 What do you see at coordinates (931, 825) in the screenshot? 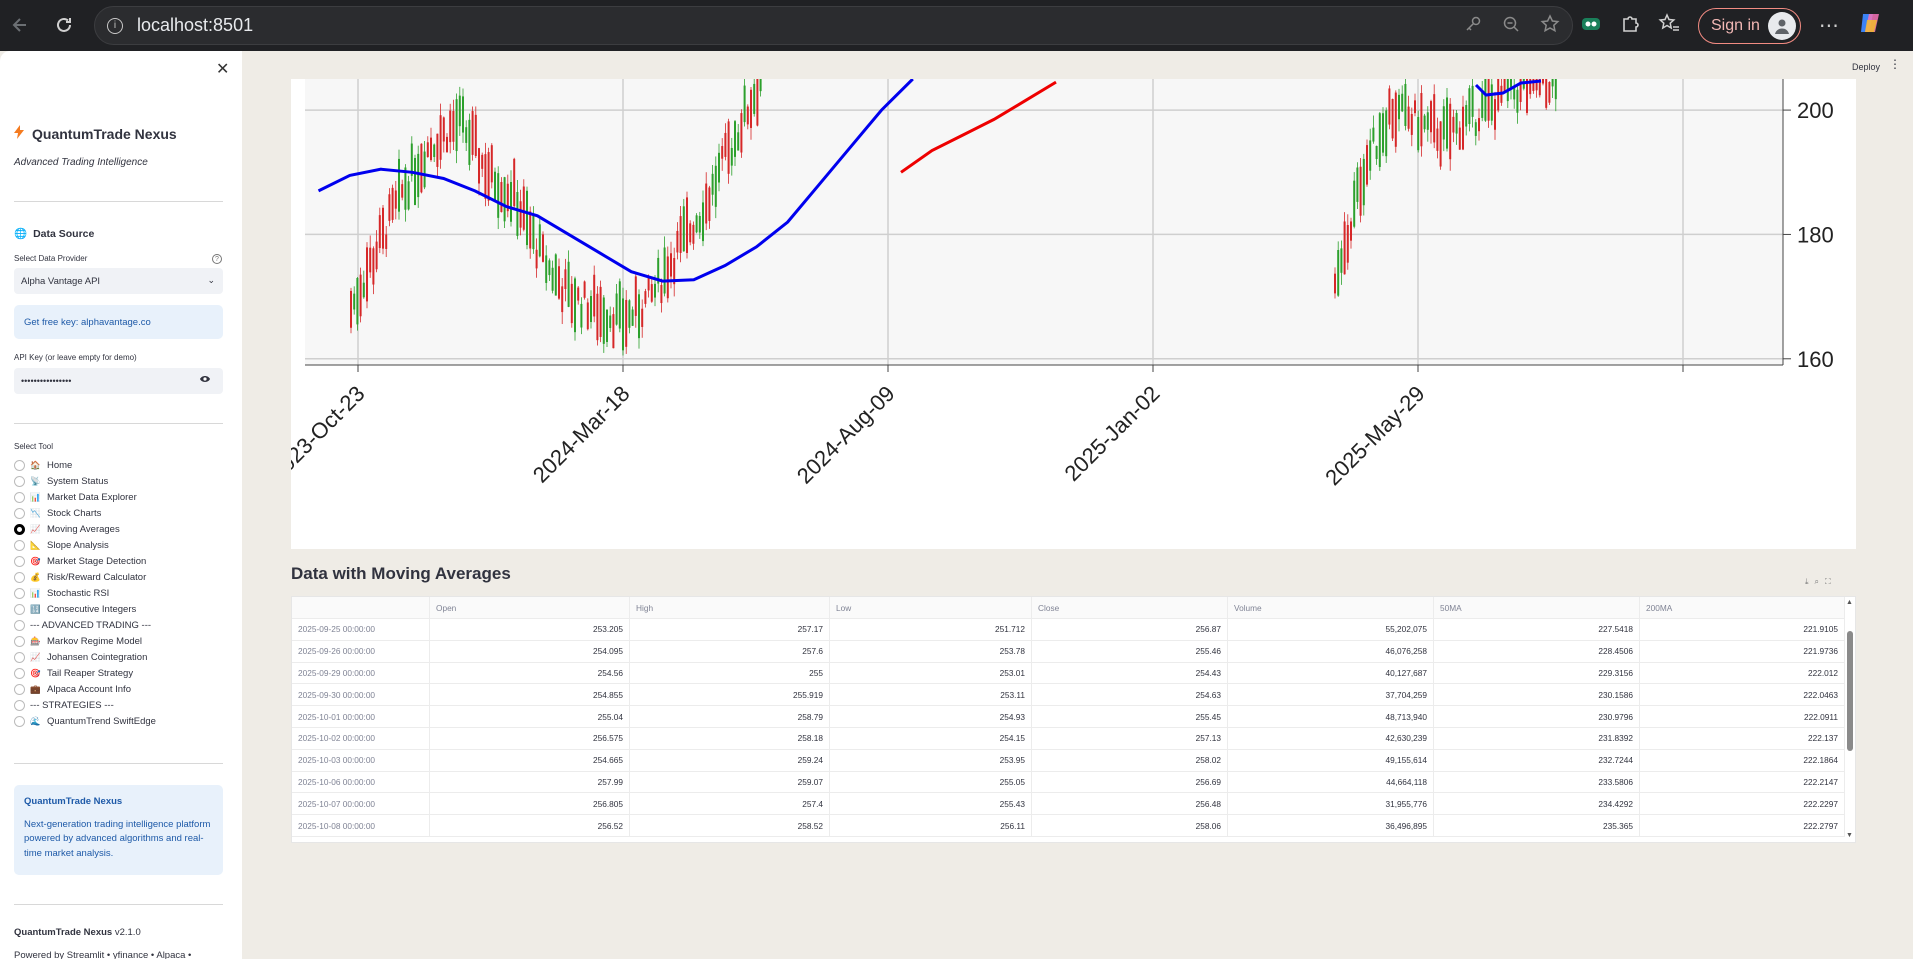
I see `table-cell: 256.11` at bounding box center [931, 825].